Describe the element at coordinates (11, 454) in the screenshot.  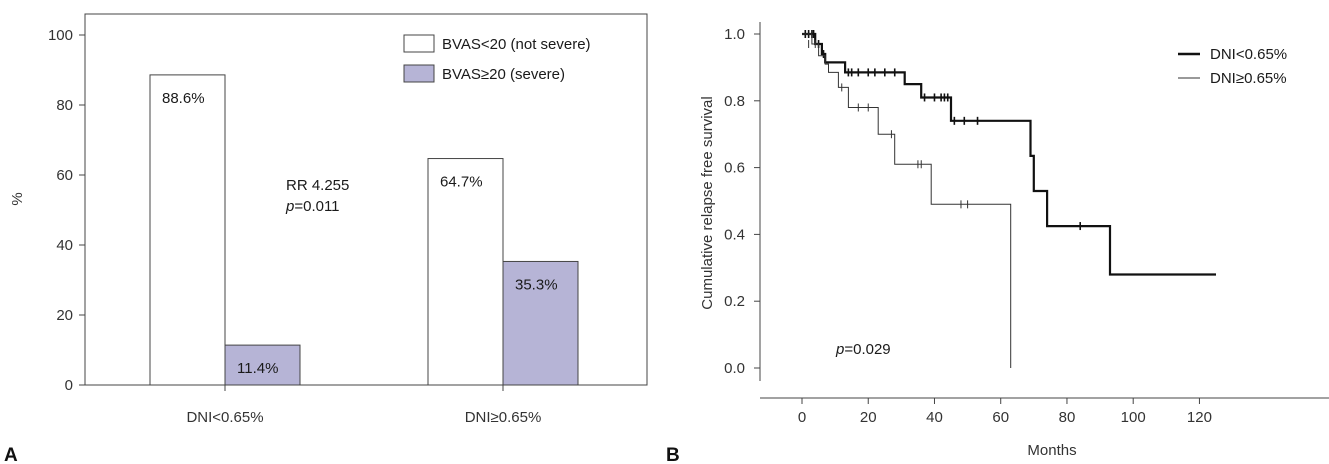
I see `panel-a-letter: A` at that location.